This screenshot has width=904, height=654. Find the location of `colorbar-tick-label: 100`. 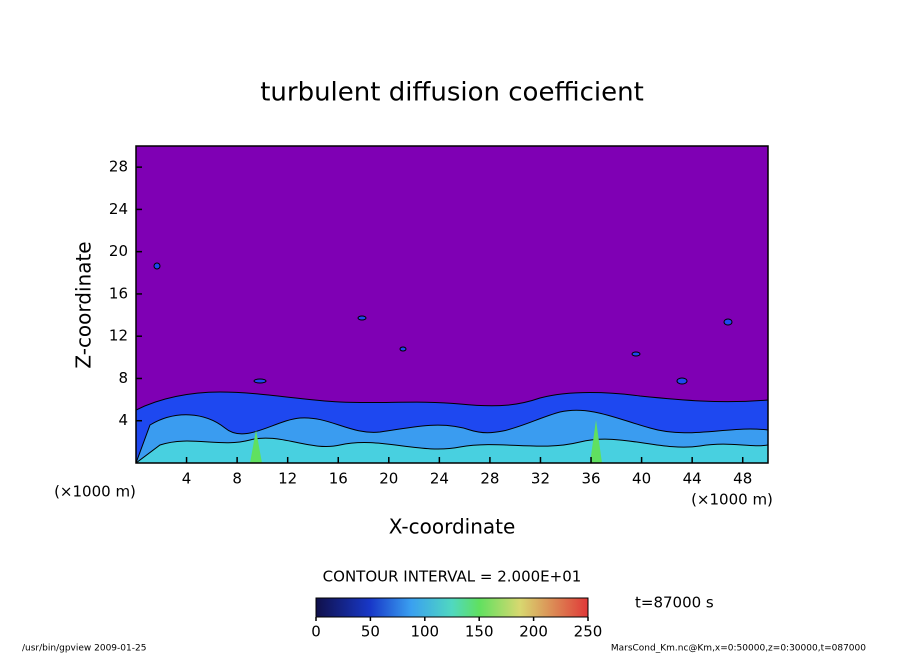

colorbar-tick-label: 100 is located at coordinates (424, 632).